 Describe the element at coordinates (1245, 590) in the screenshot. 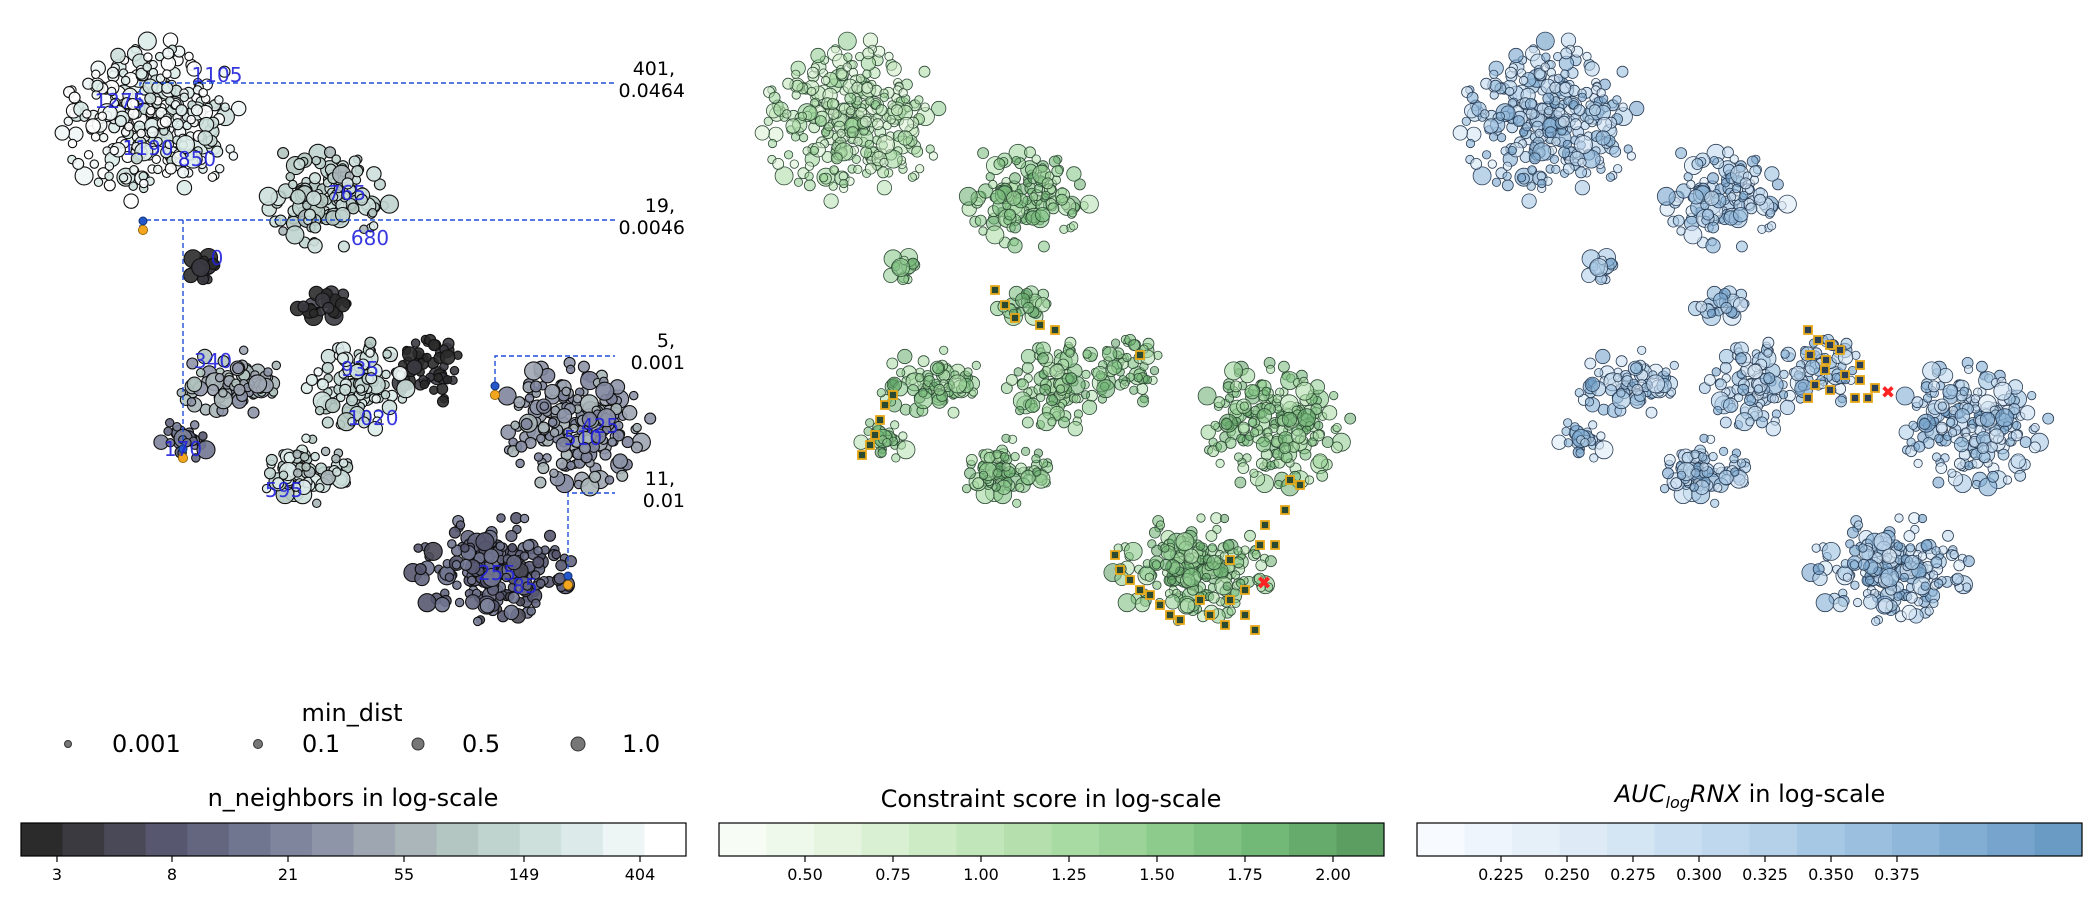

I see `constraint-point-marker` at that location.